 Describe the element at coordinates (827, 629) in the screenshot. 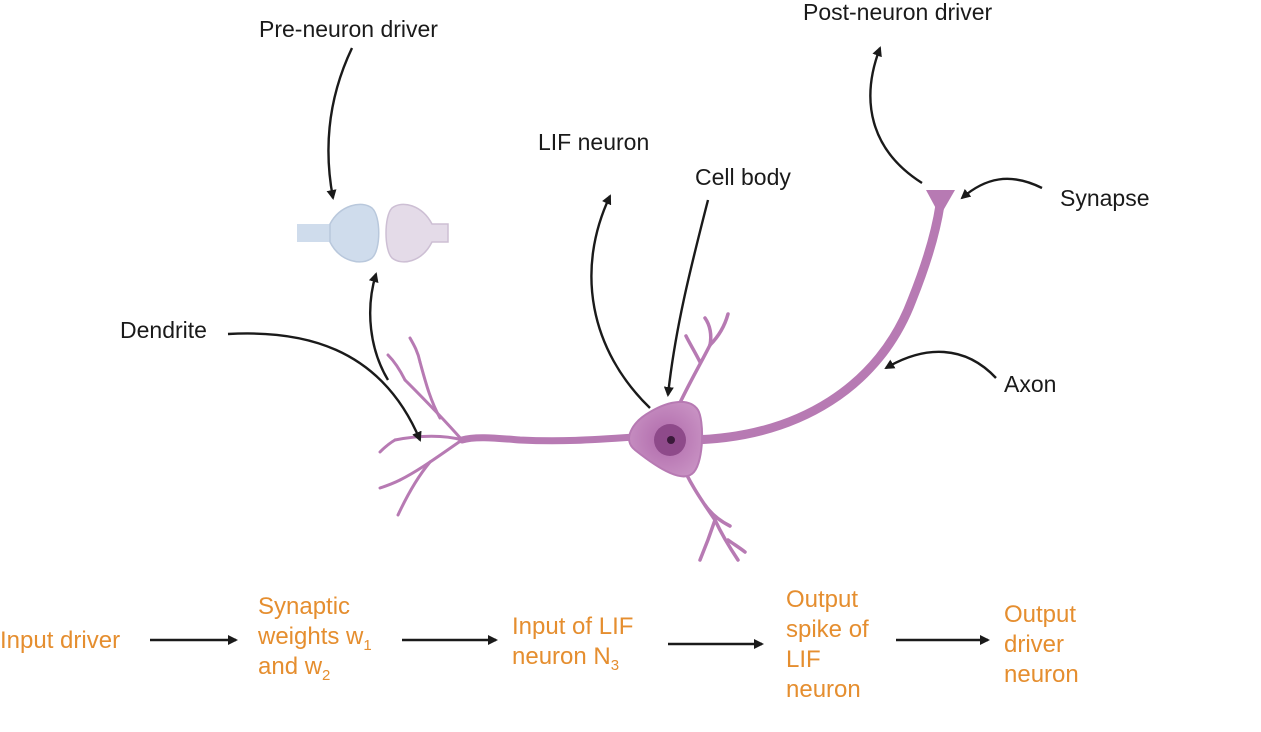

I see `svg-text: spike of` at that location.